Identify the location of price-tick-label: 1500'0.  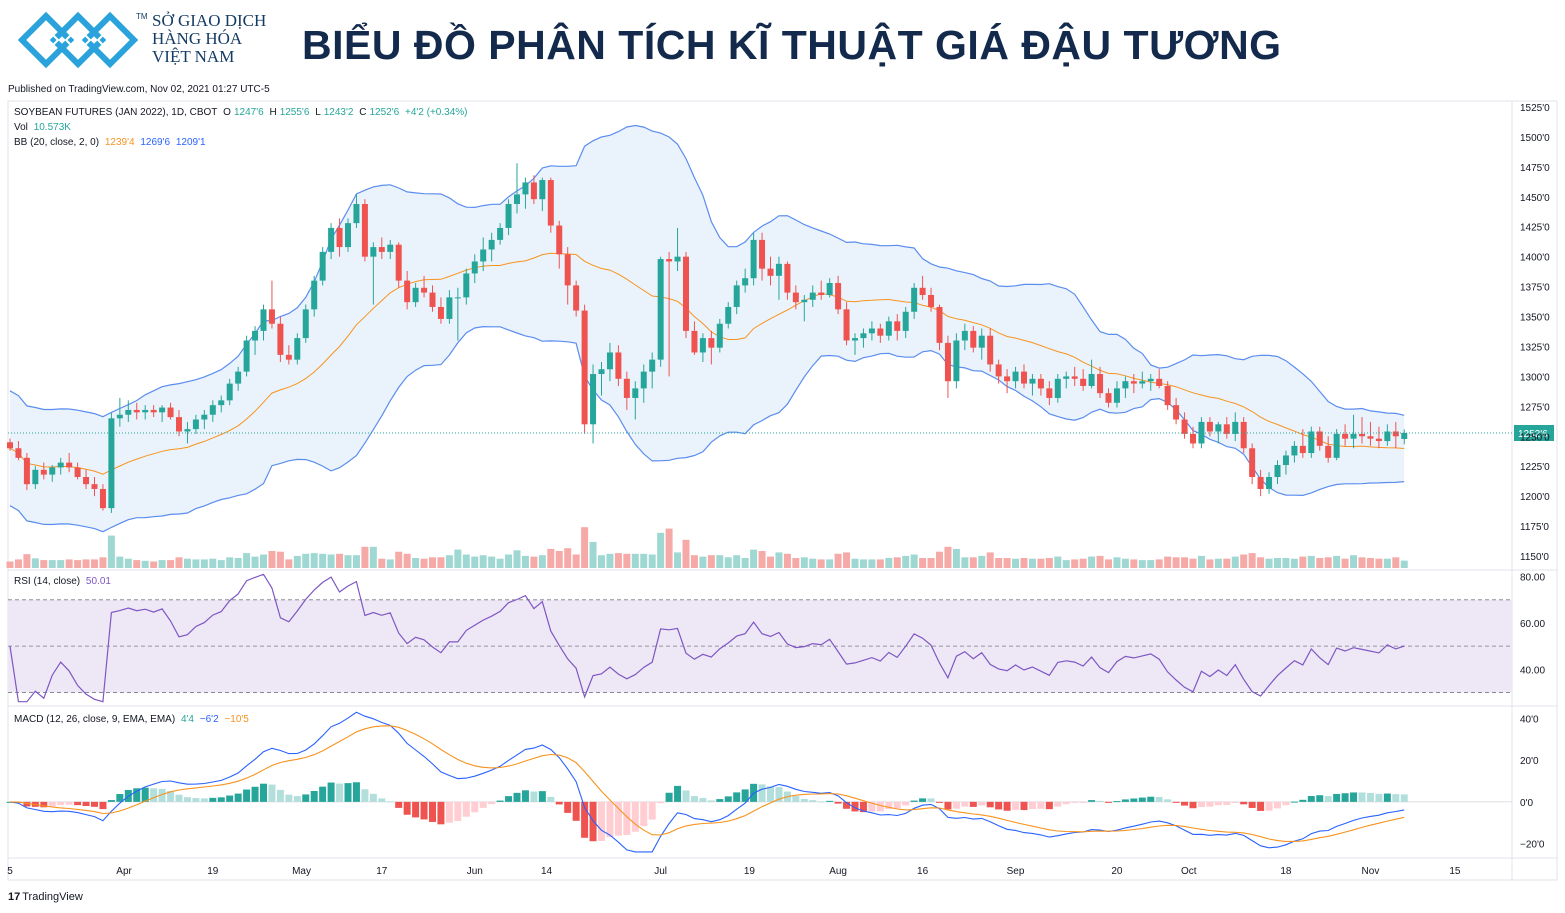
(1535, 138).